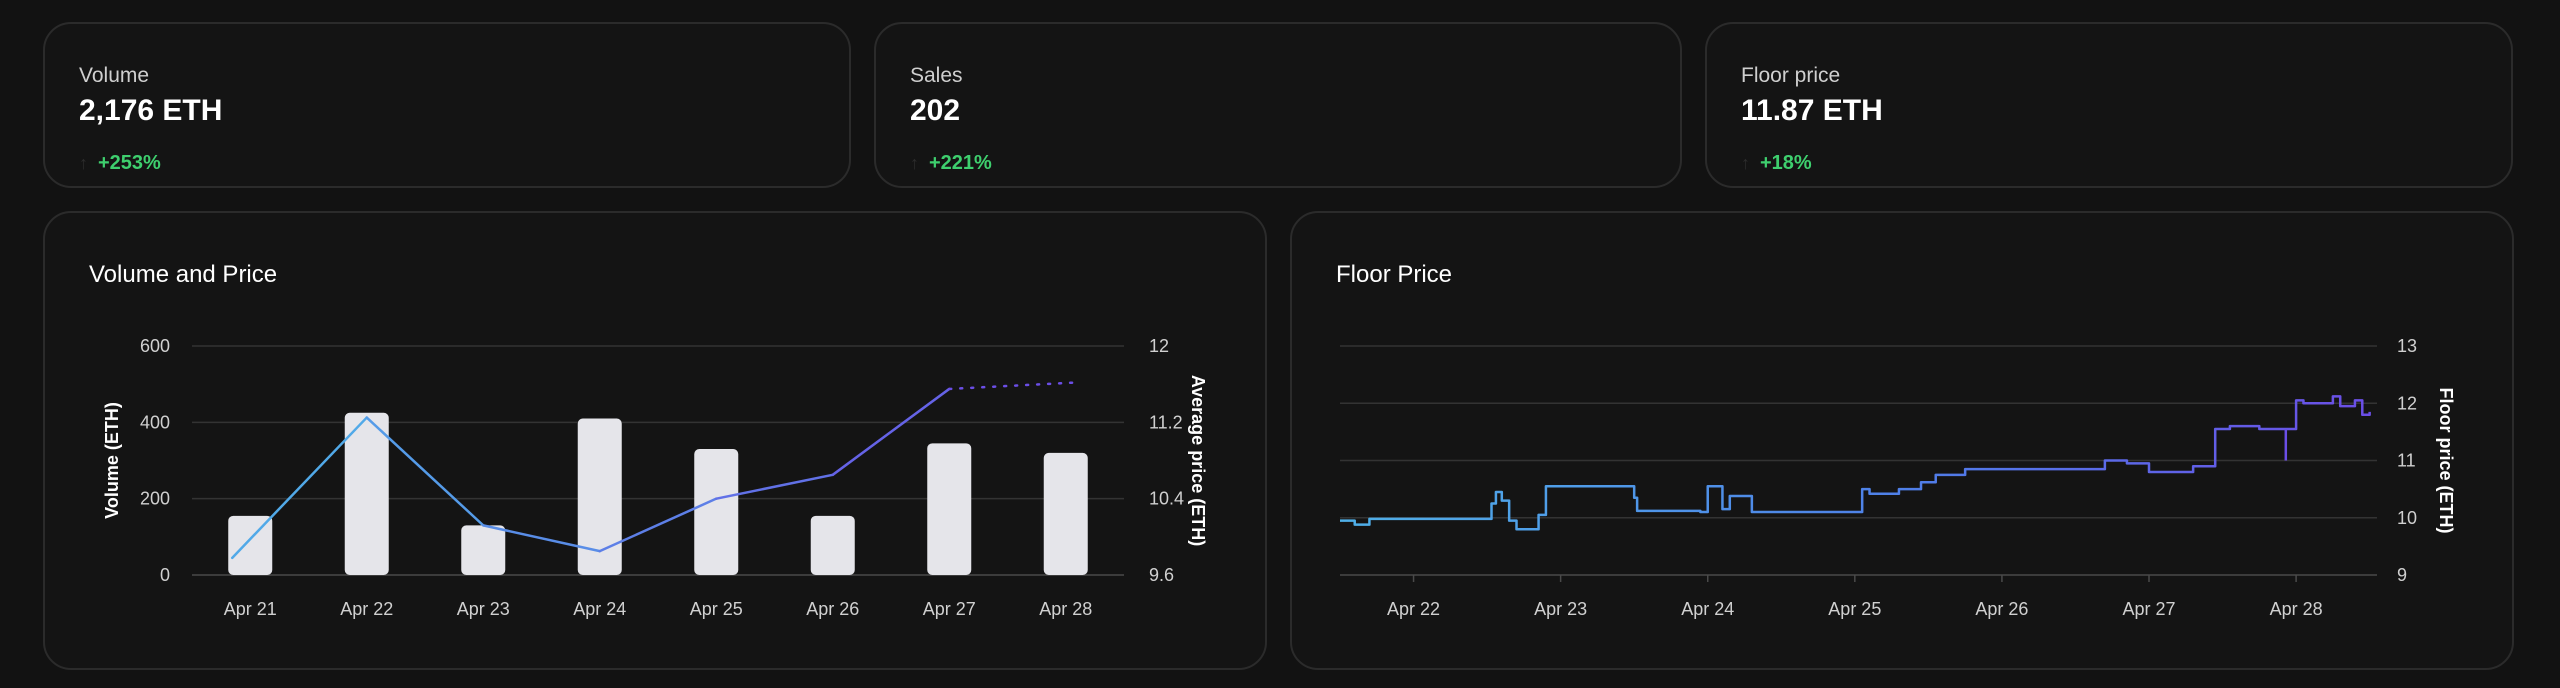  I want to click on y-axis-title: Floor price (ETH), so click(2446, 460).